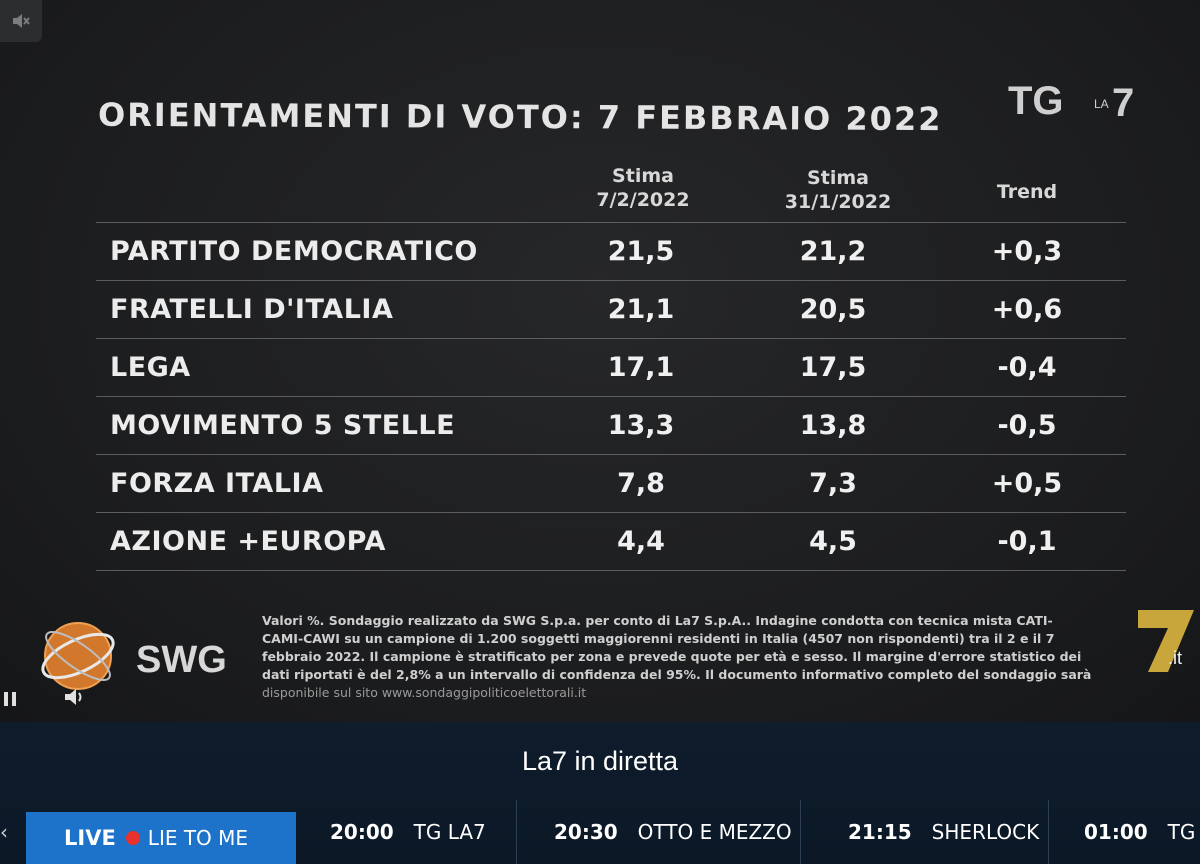 The width and height of the screenshot is (1200, 864). What do you see at coordinates (833, 425) in the screenshot?
I see `value-previous: 13,8` at bounding box center [833, 425].